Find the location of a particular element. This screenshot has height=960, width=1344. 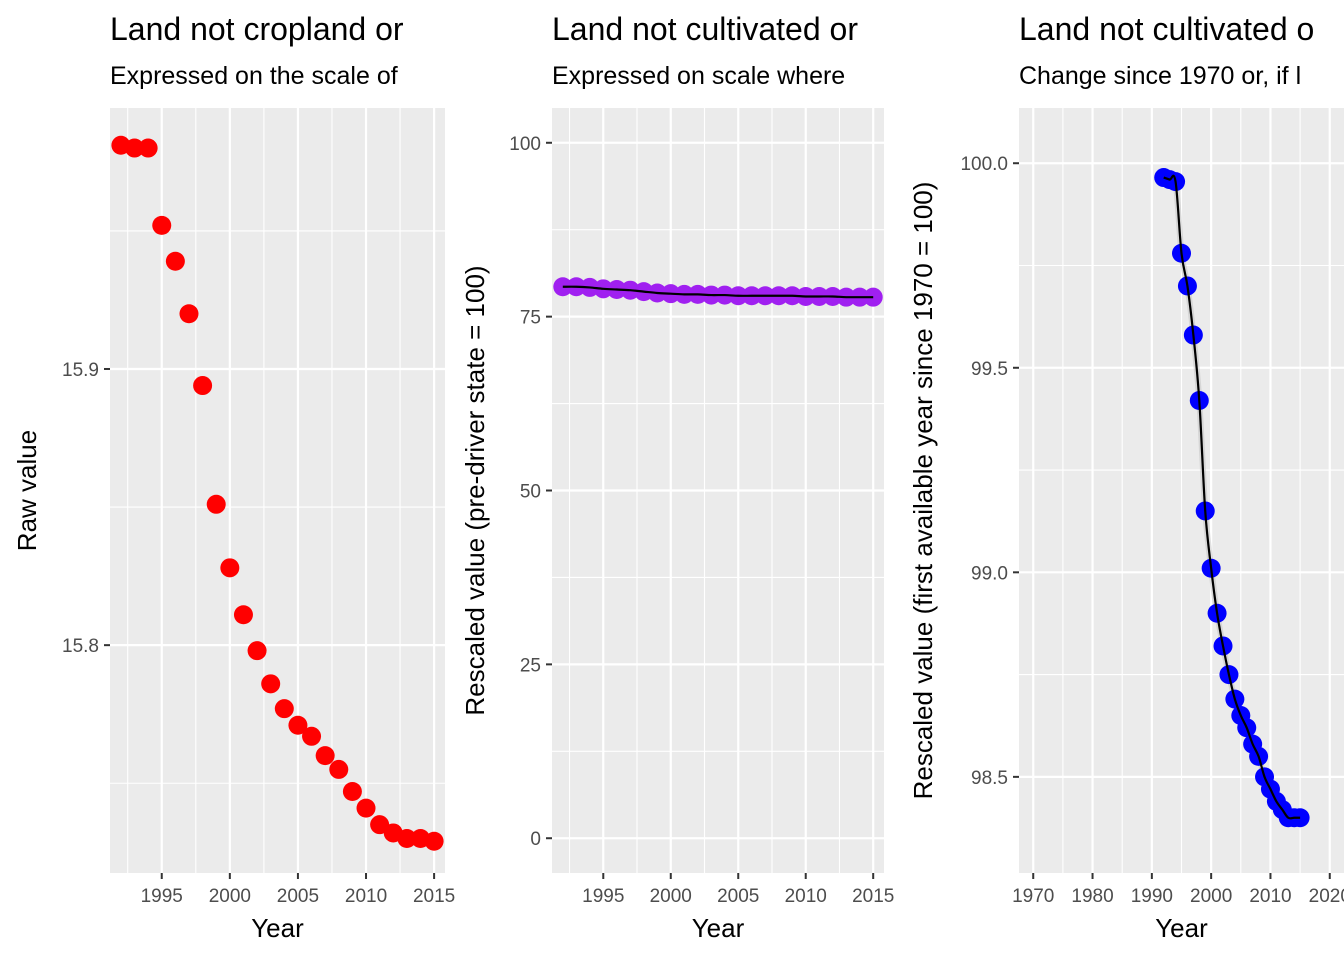

chart-subtitle: Expressed on scale where is located at coordinates (698, 76).